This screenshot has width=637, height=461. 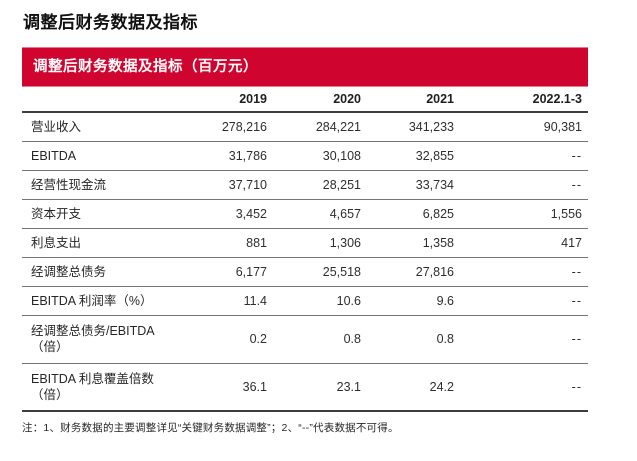 What do you see at coordinates (315, 271) in the screenshot?
I see `cell-value: 25,518` at bounding box center [315, 271].